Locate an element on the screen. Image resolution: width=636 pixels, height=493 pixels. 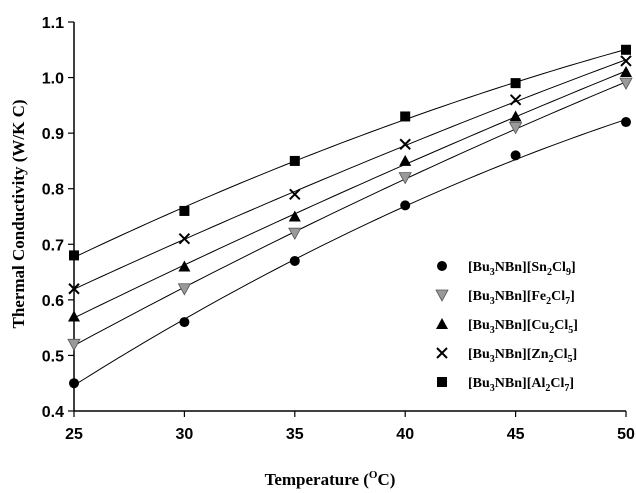
x-tick-label: 30 is located at coordinates (185, 434).